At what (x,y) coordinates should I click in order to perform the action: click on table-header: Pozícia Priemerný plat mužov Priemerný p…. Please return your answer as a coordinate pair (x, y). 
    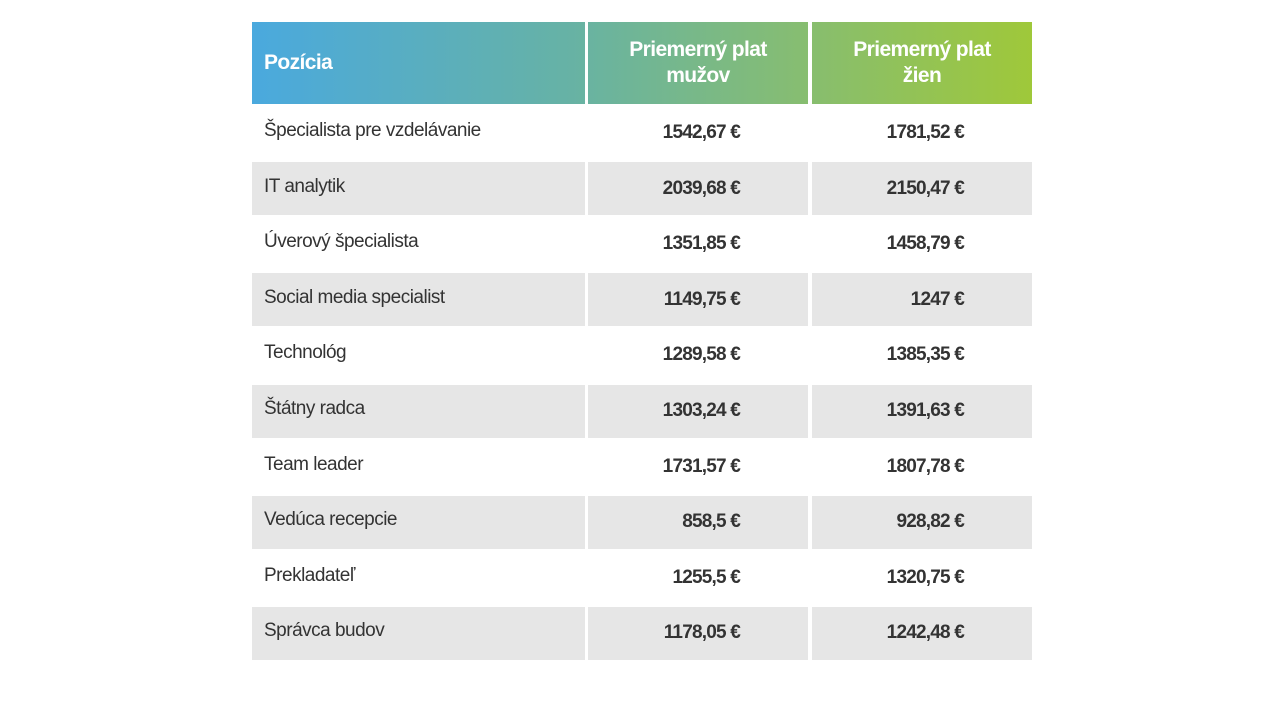
    Looking at the image, I should click on (642, 63).